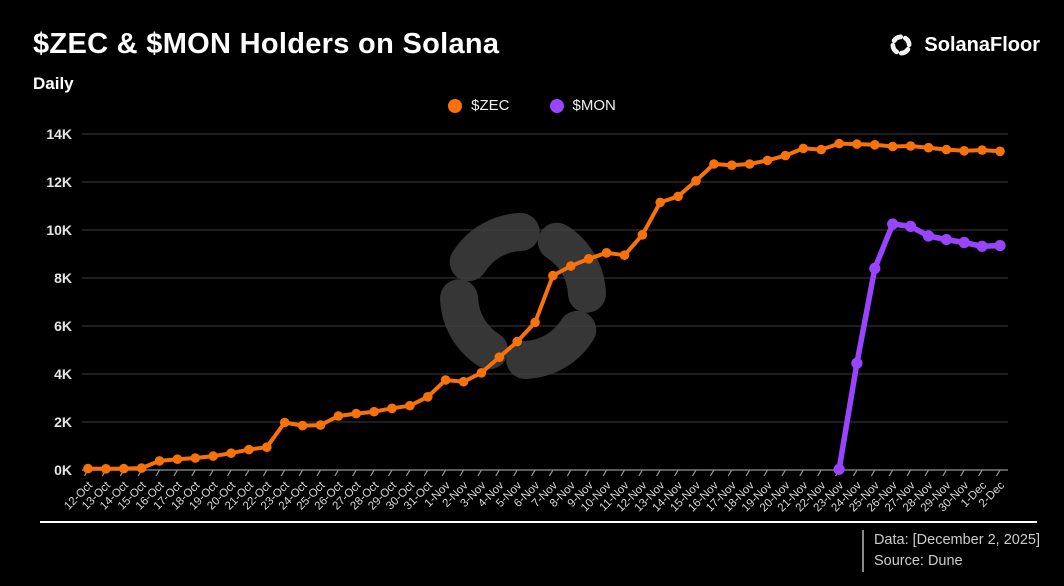 The width and height of the screenshot is (1064, 586). Describe the element at coordinates (455, 105) in the screenshot. I see `zec-legend-dot-icon` at that location.